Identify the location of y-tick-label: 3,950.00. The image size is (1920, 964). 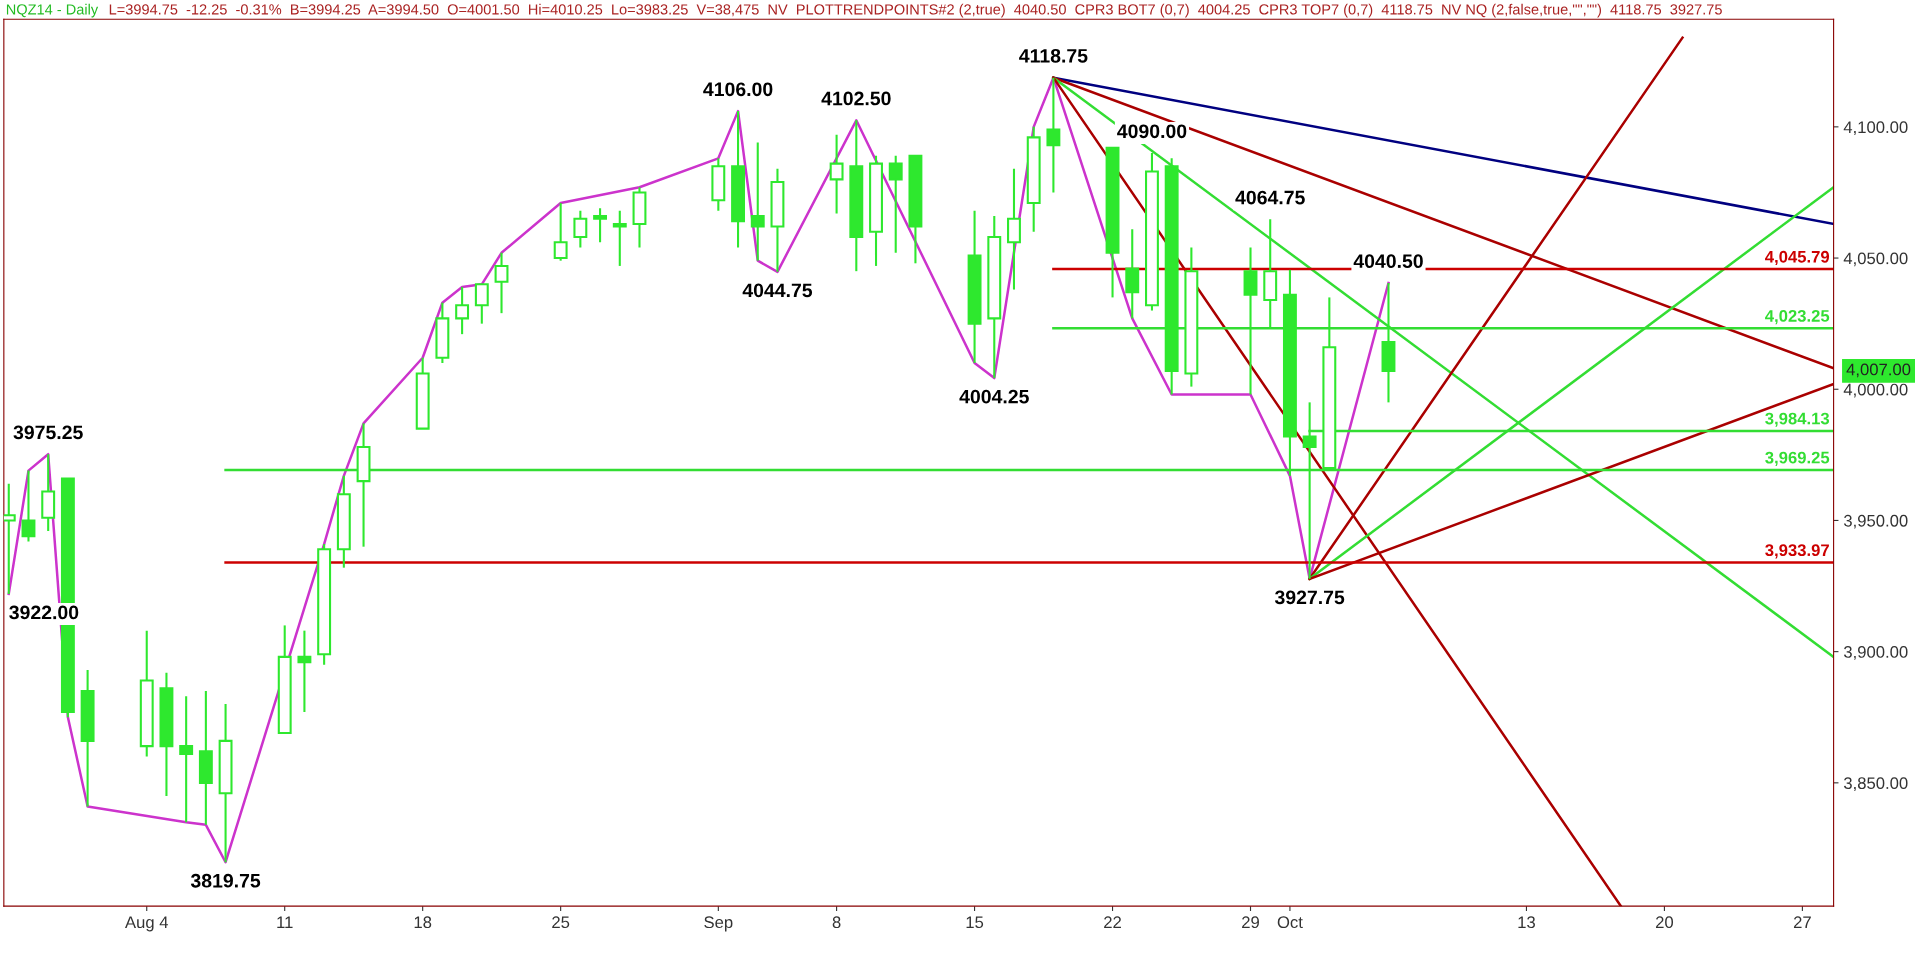
(1875, 521).